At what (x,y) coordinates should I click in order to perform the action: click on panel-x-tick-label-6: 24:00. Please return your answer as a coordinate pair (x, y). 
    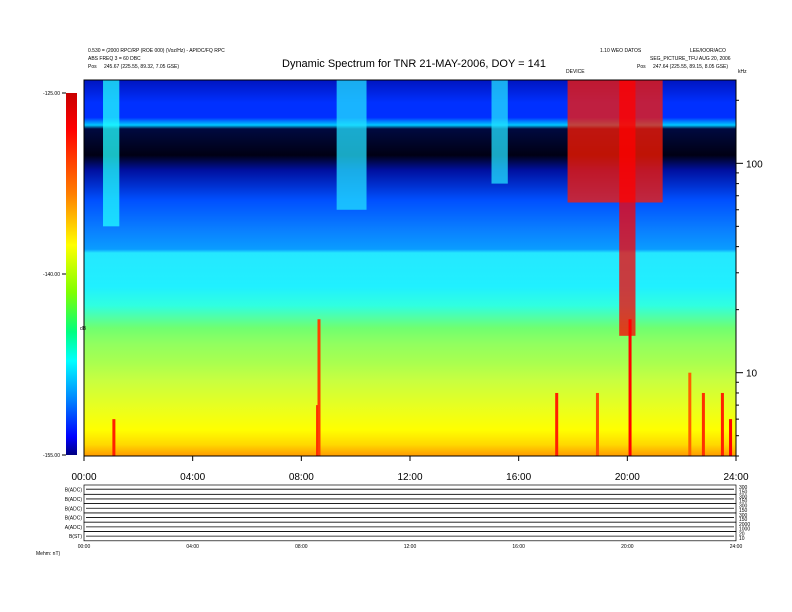
    Looking at the image, I should click on (736, 547).